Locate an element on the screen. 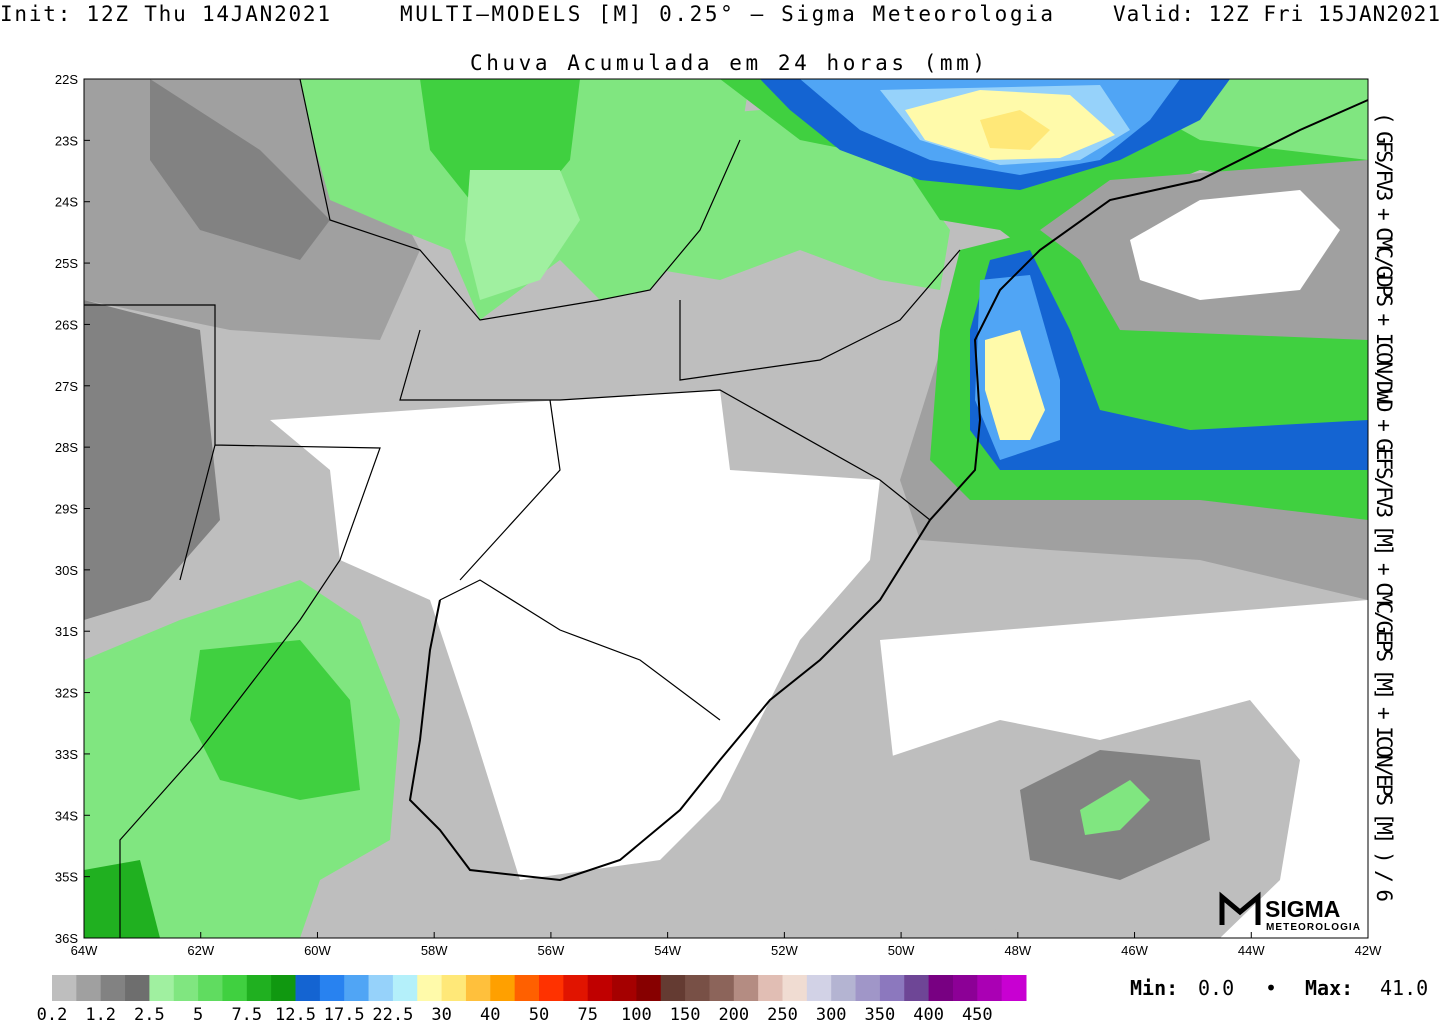  lon-label: 52W is located at coordinates (784, 950).